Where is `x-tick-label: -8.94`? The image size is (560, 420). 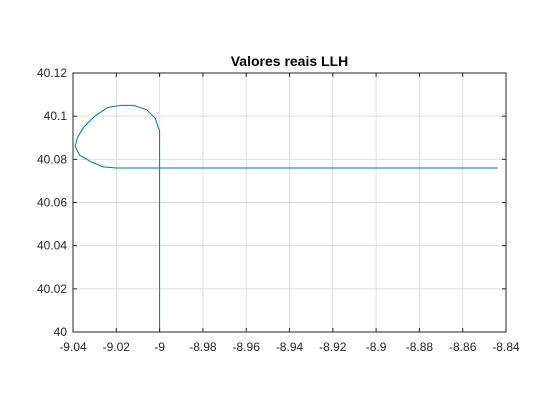
x-tick-label: -8.94 is located at coordinates (290, 347).